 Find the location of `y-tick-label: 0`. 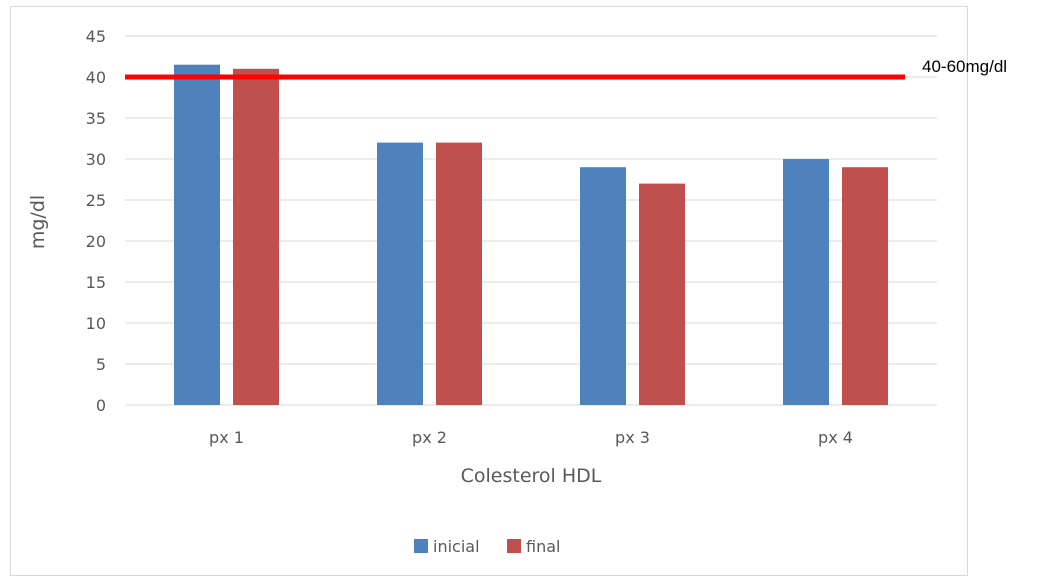

y-tick-label: 0 is located at coordinates (101, 405).